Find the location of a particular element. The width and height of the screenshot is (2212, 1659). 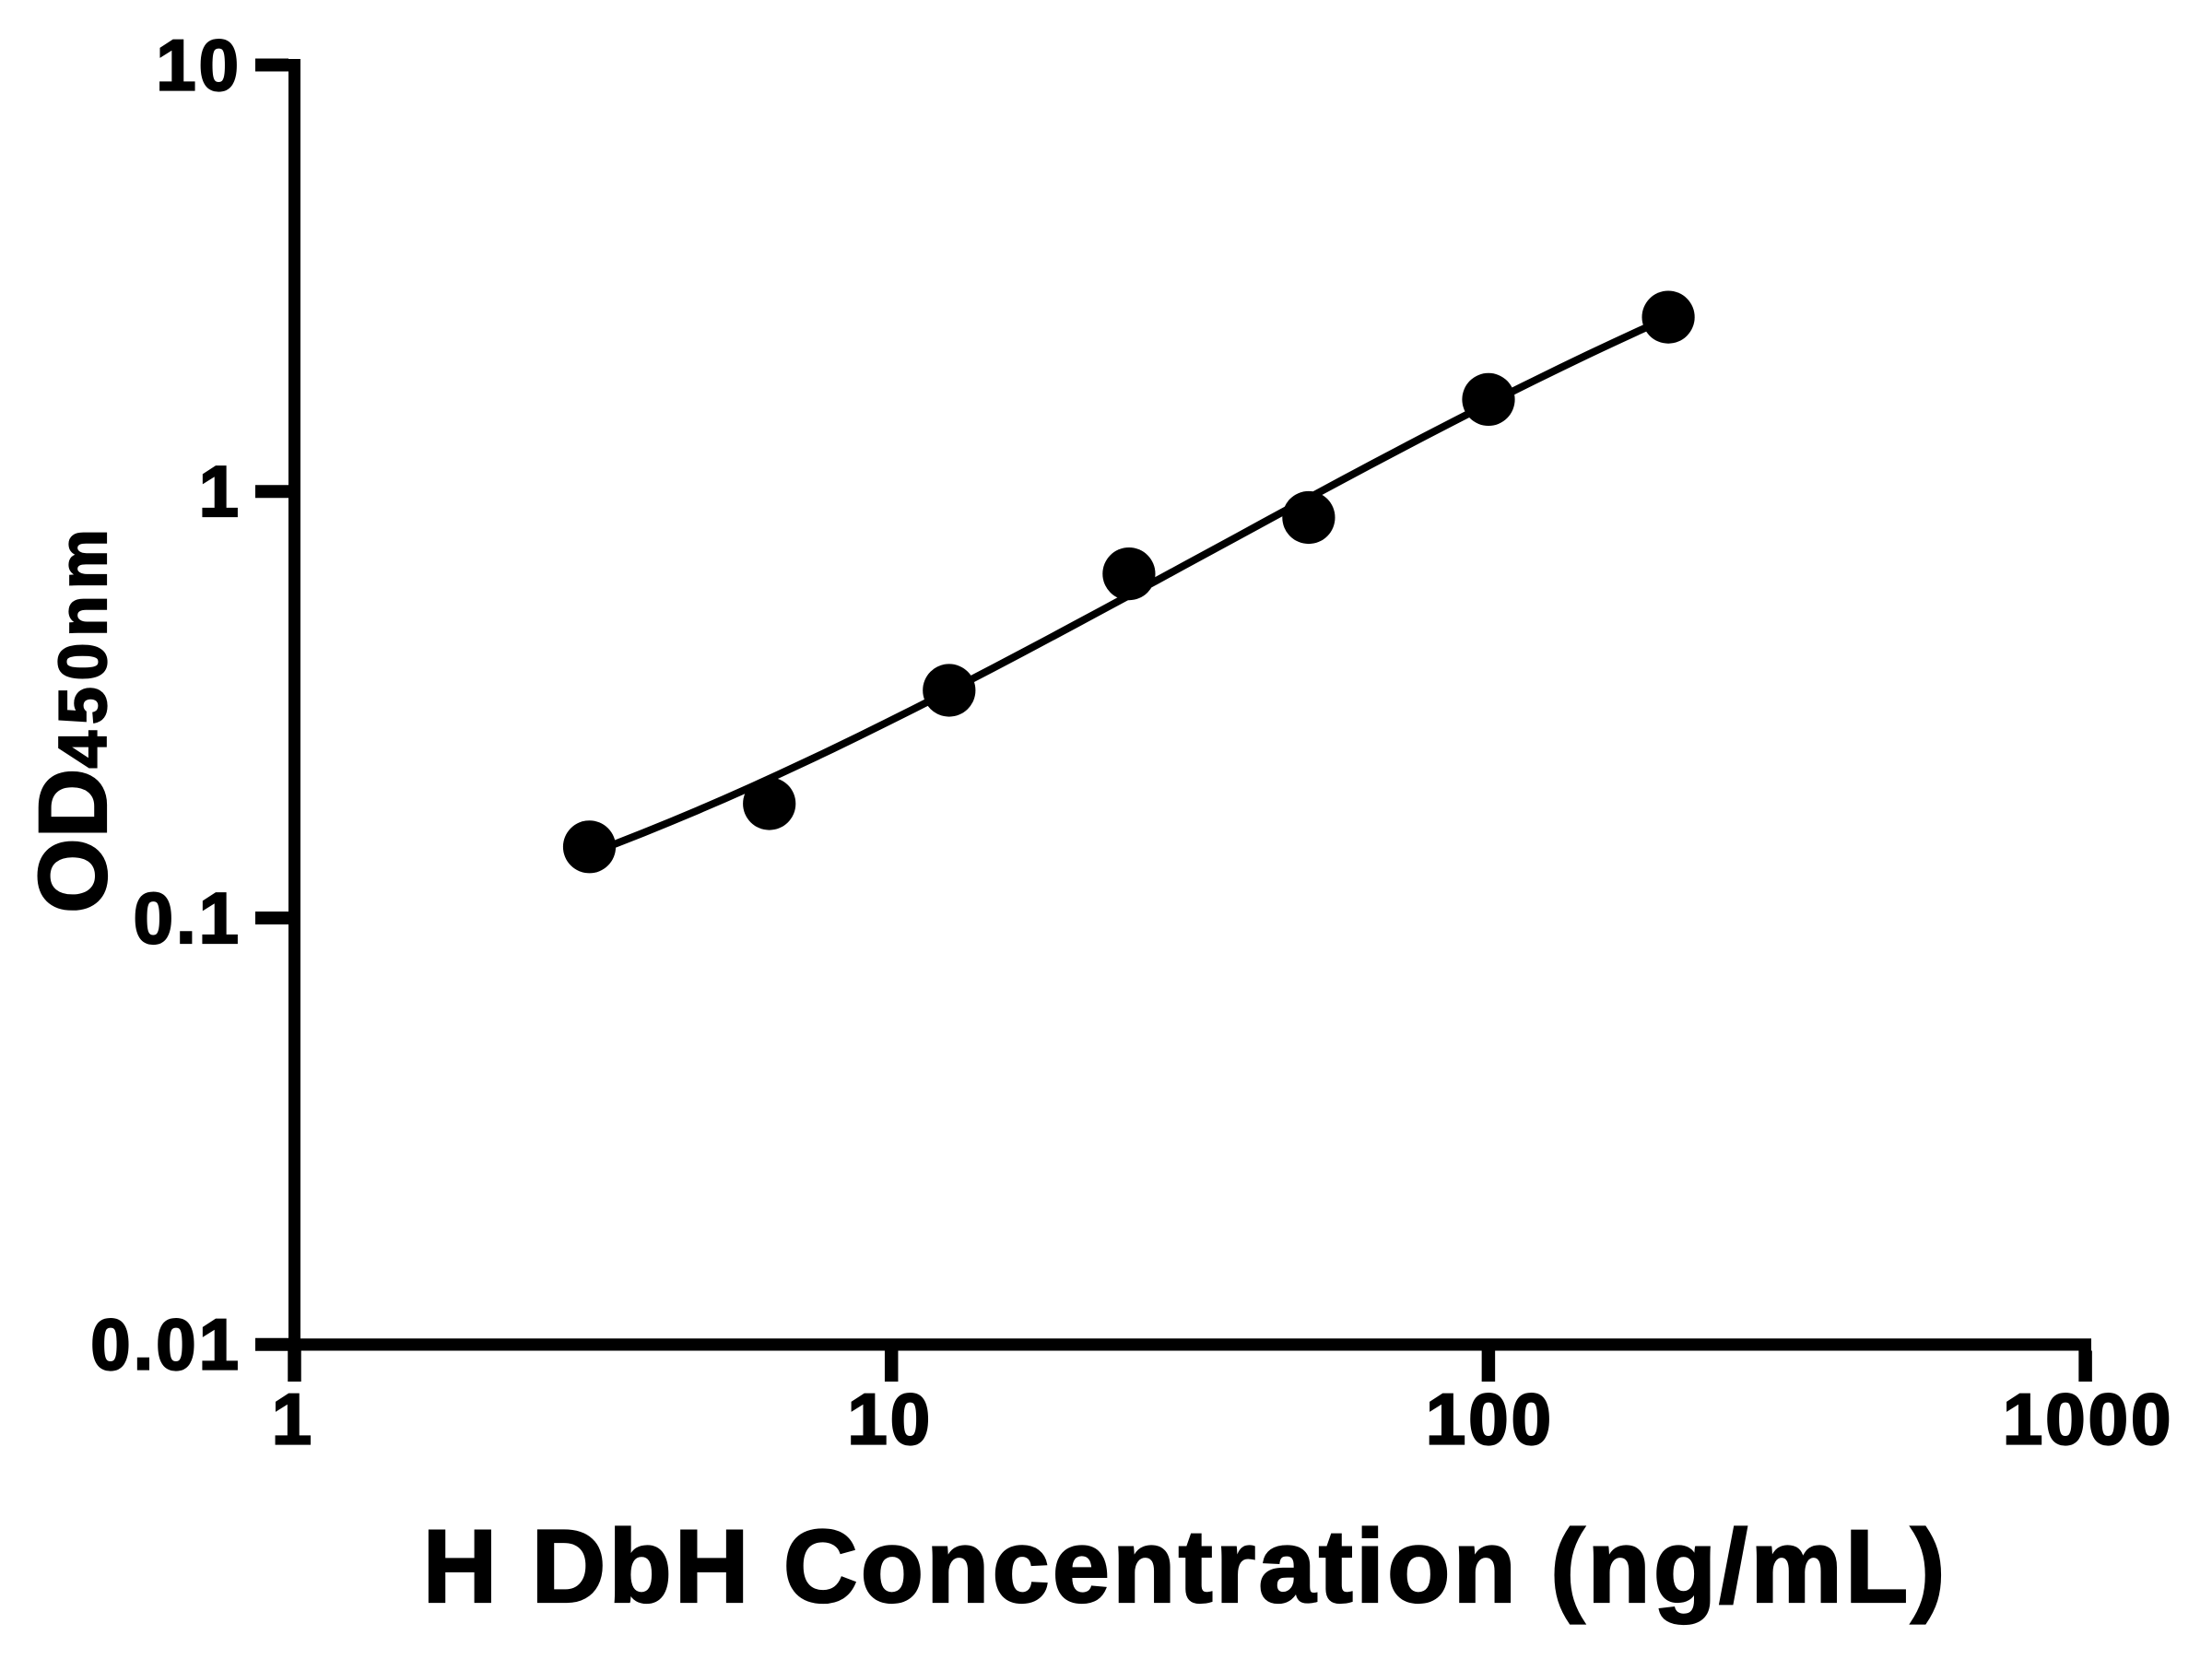

svg-text: 0.01 is located at coordinates (165, 1344).